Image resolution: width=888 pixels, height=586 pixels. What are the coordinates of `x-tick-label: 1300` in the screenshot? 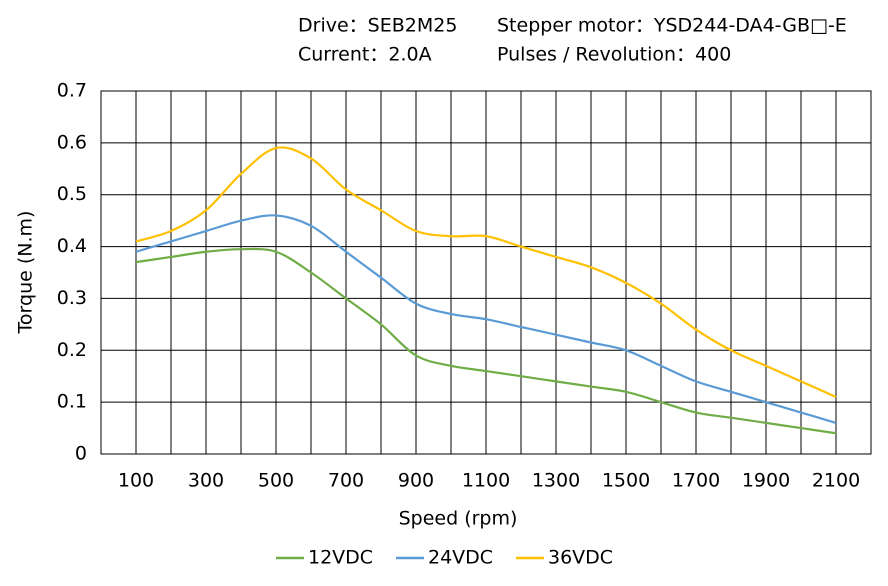 It's located at (556, 481).